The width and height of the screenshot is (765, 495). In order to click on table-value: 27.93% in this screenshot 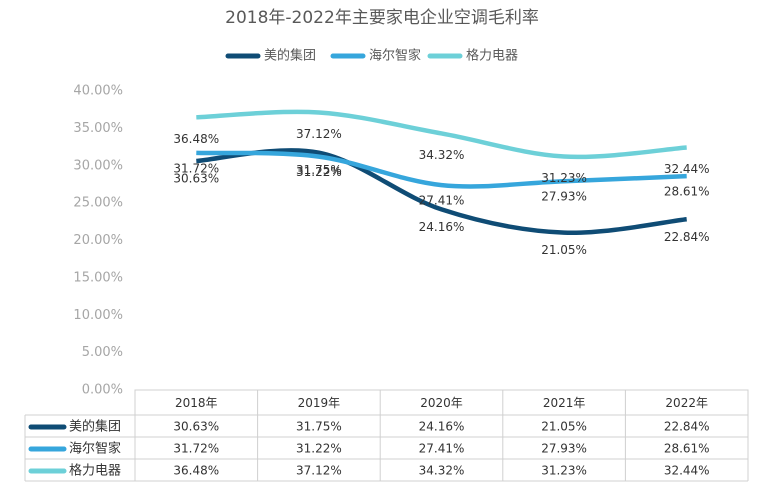, I will do `click(564, 449)`.